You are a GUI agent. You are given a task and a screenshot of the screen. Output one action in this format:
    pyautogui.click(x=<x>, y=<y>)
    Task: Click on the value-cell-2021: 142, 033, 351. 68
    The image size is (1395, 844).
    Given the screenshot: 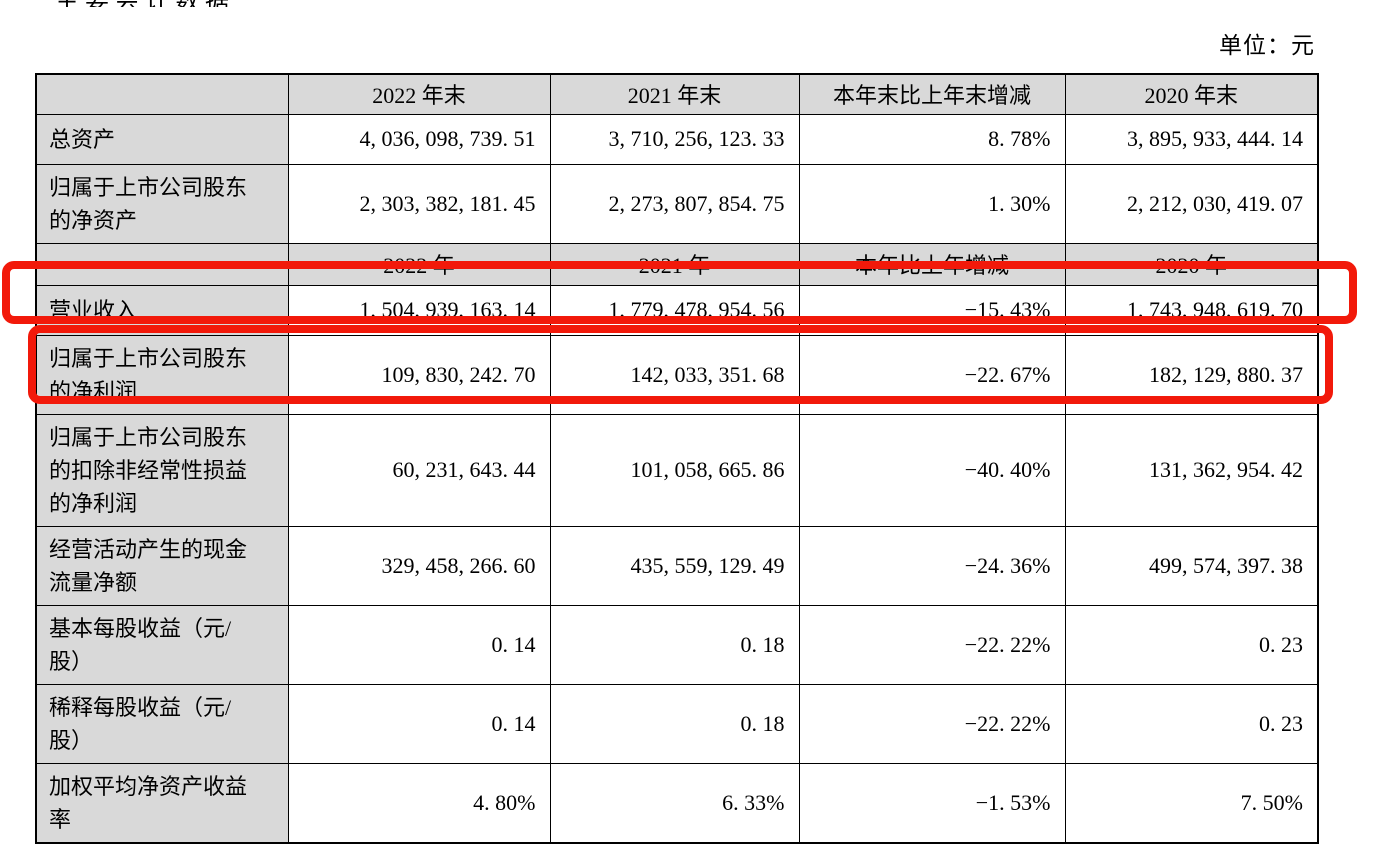 What is the action you would take?
    pyautogui.click(x=674, y=374)
    